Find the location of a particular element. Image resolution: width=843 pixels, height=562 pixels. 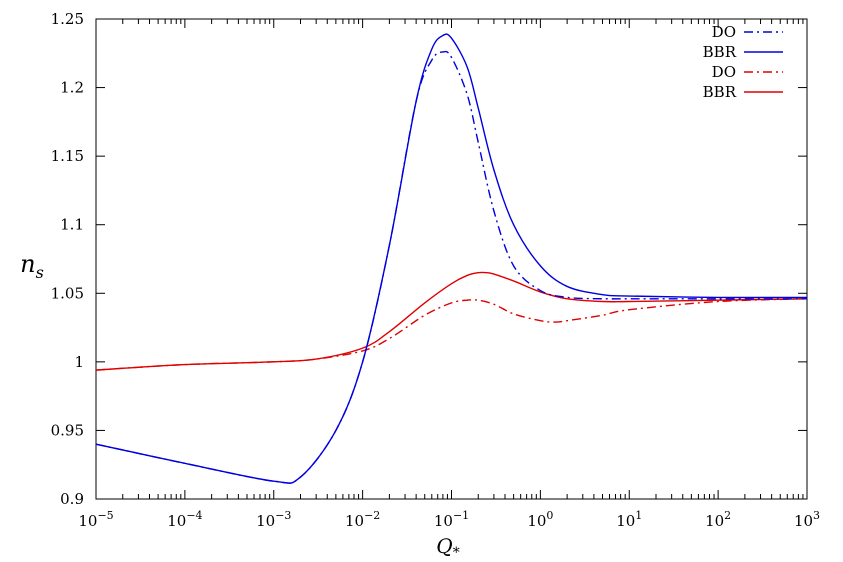

x-tick-label: 10⁻⁴ is located at coordinates (184, 519).